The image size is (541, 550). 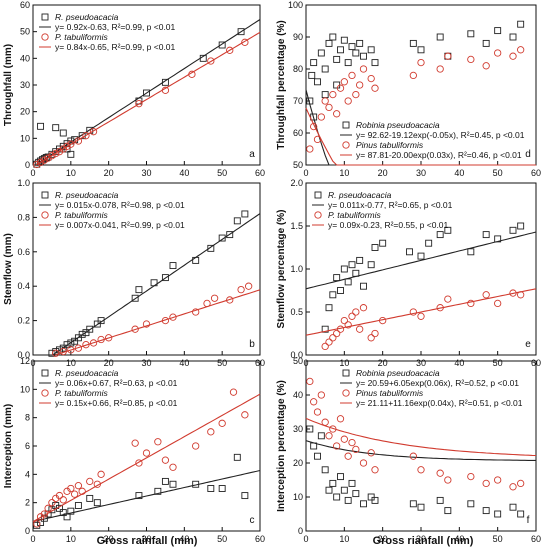 I want to click on y-tick-label: 0.8, so click(x=23, y=217).